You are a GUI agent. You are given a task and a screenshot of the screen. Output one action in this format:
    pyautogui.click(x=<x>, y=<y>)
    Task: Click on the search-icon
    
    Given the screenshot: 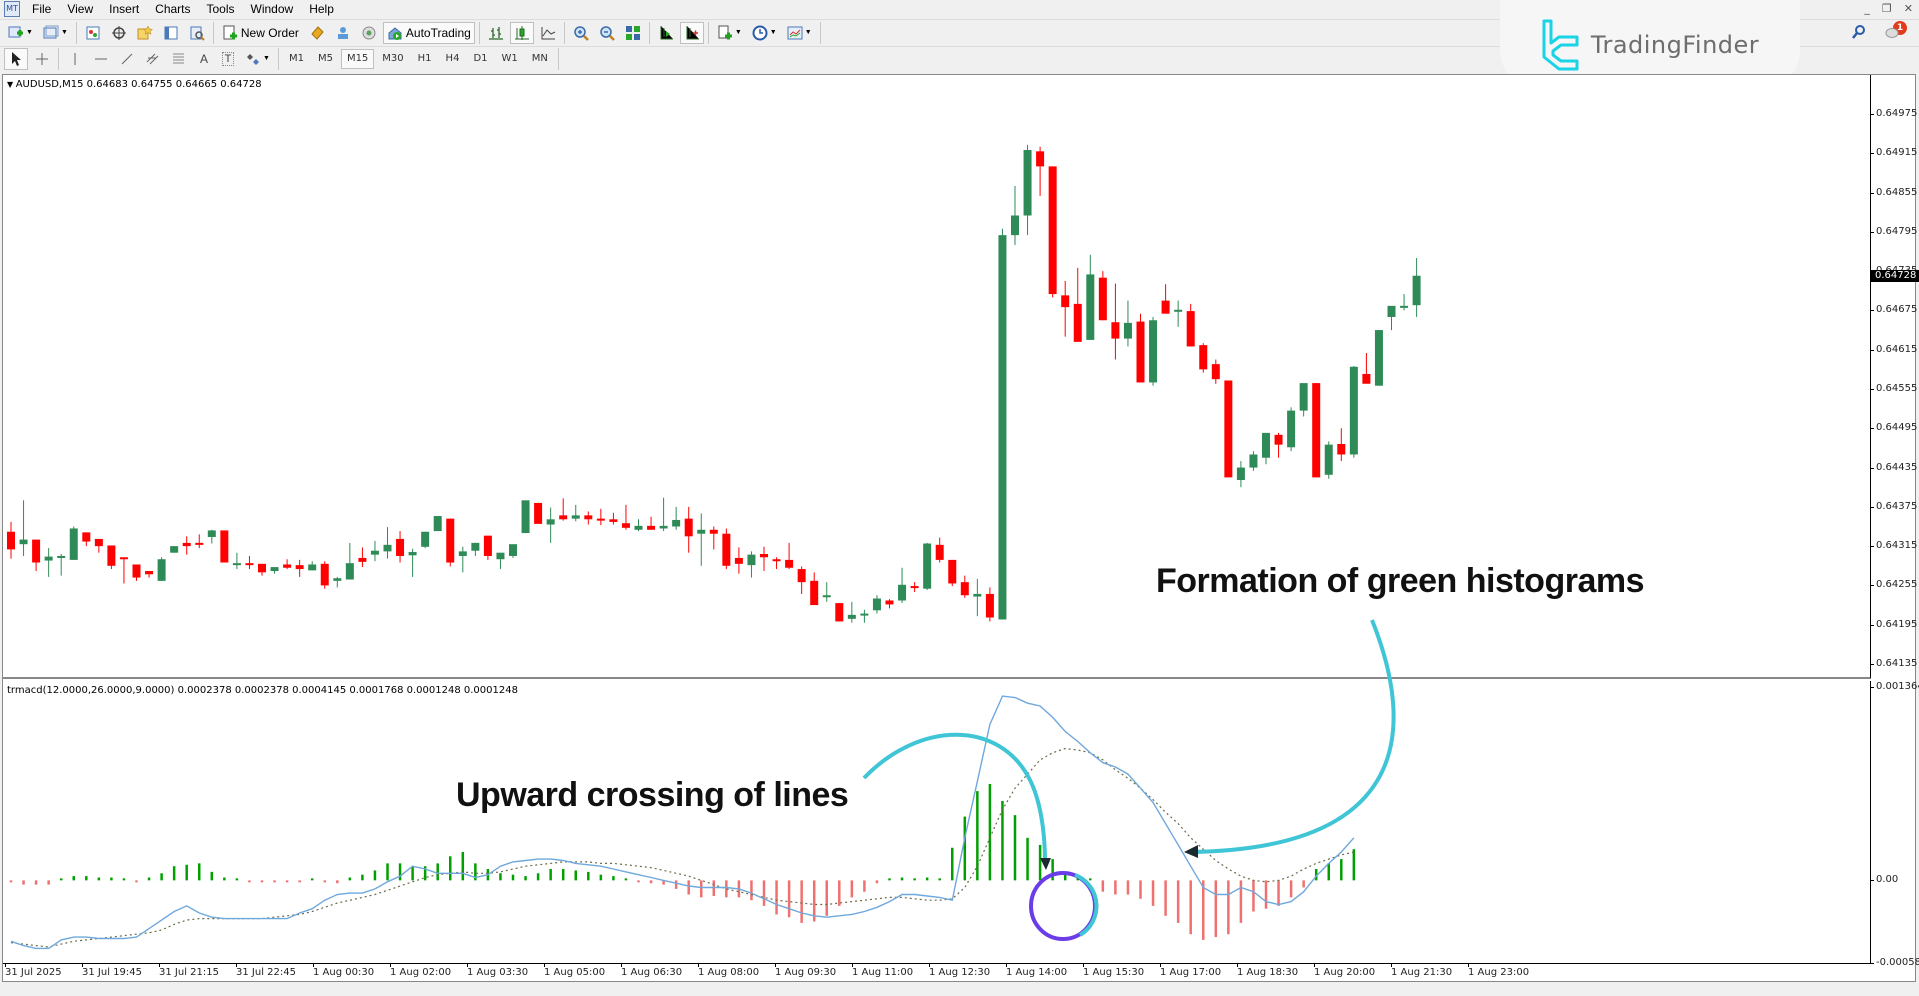 What is the action you would take?
    pyautogui.click(x=1859, y=32)
    